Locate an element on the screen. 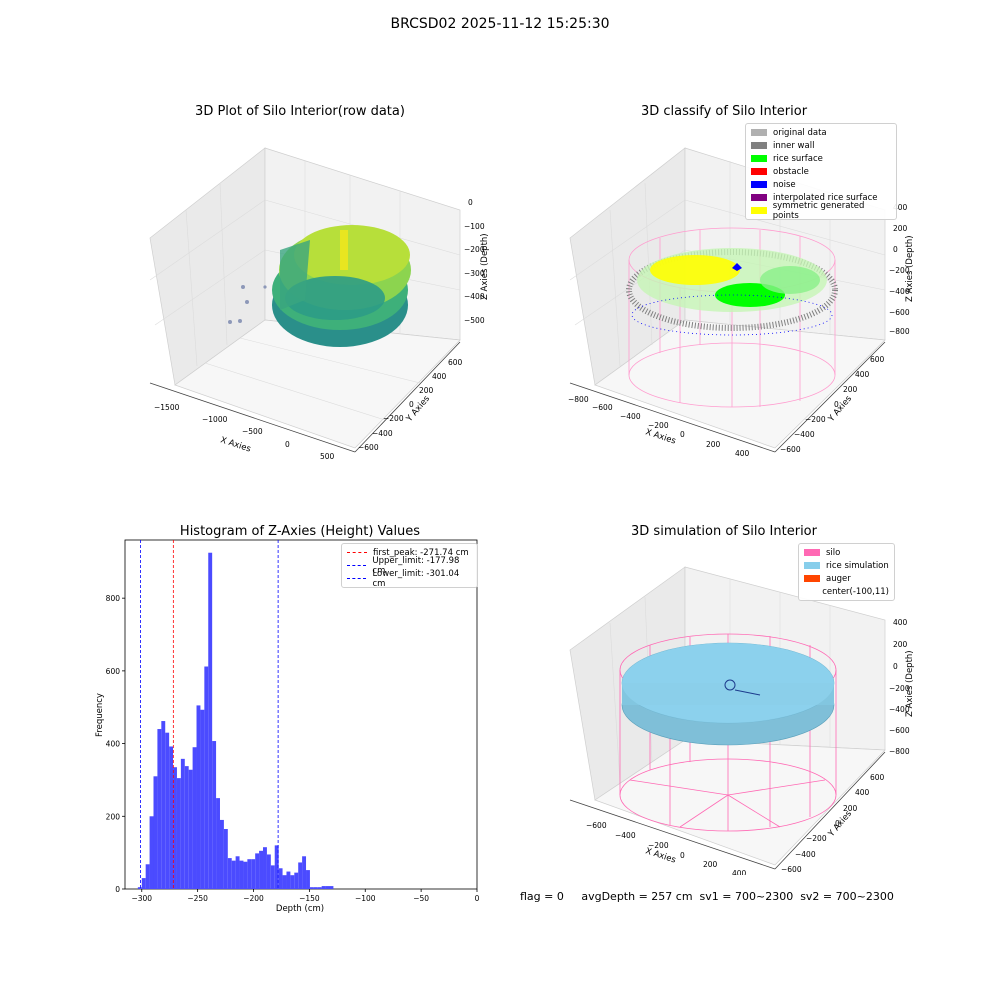 The height and width of the screenshot is (1000, 1000). classify-x-label: X Axies is located at coordinates (660, 436).